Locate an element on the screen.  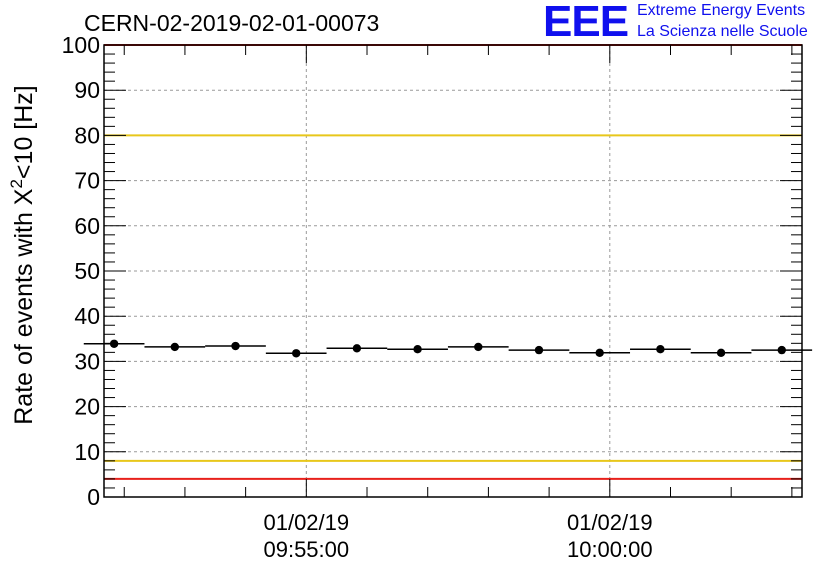
y-tick-label: 90 is located at coordinates (87, 90).